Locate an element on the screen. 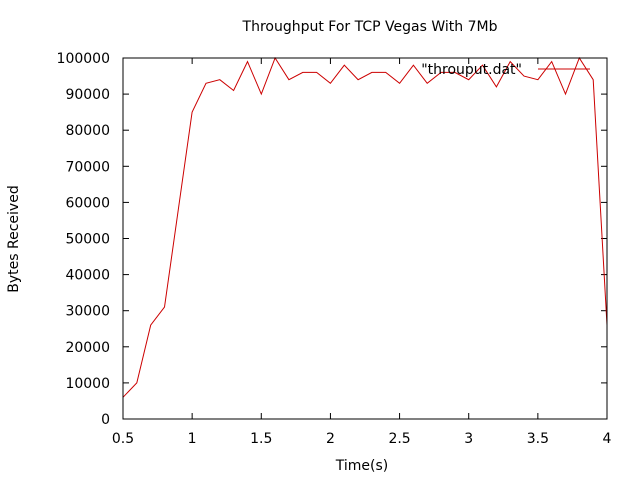 This screenshot has width=640, height=480. y-tick-label: 70000 is located at coordinates (87, 167).